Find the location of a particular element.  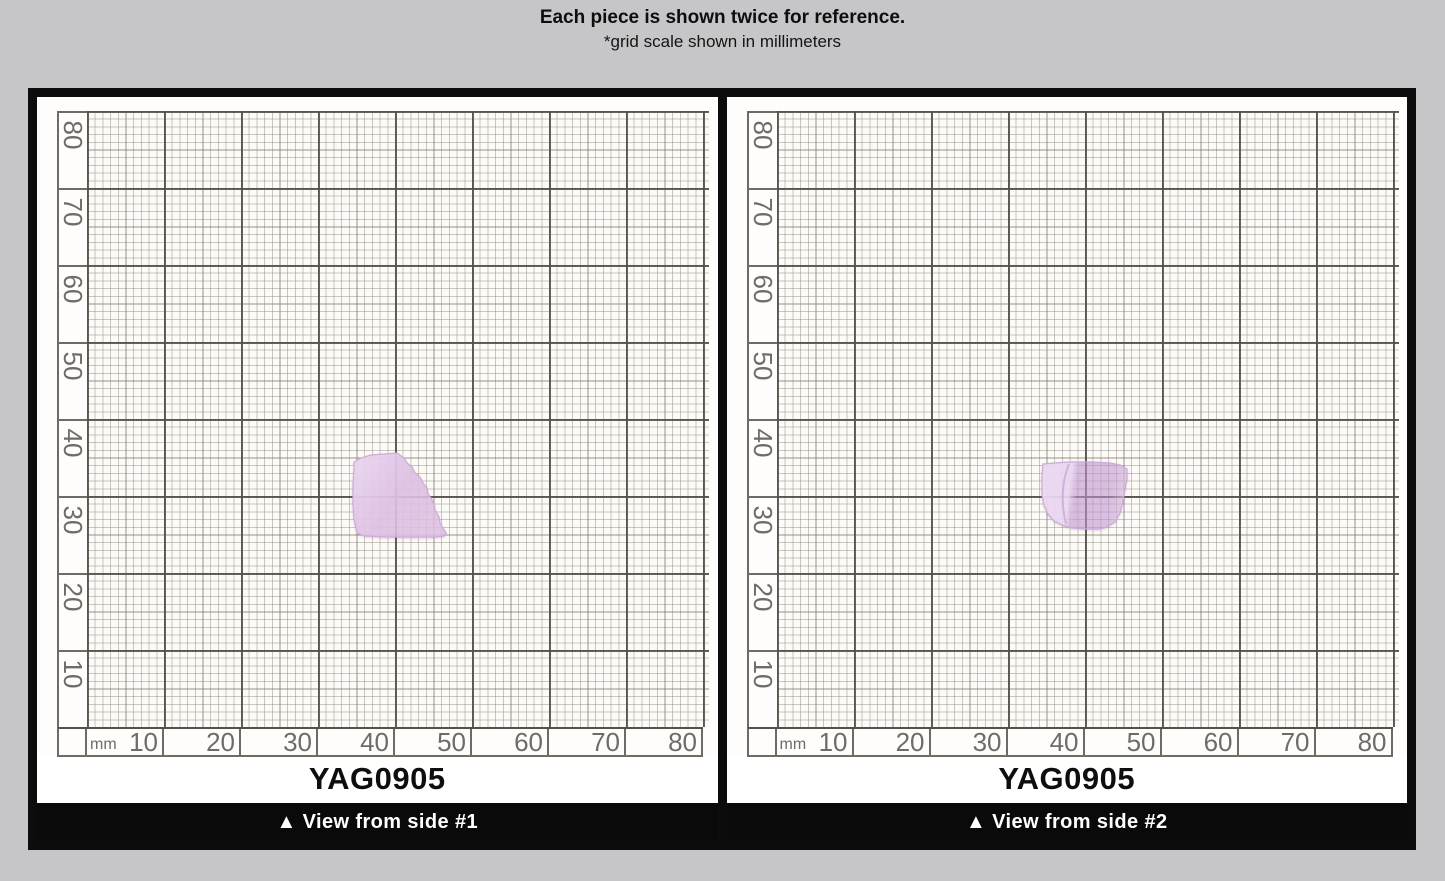

caption-text-side-1: ▲ View from side #1 is located at coordinates (377, 821).